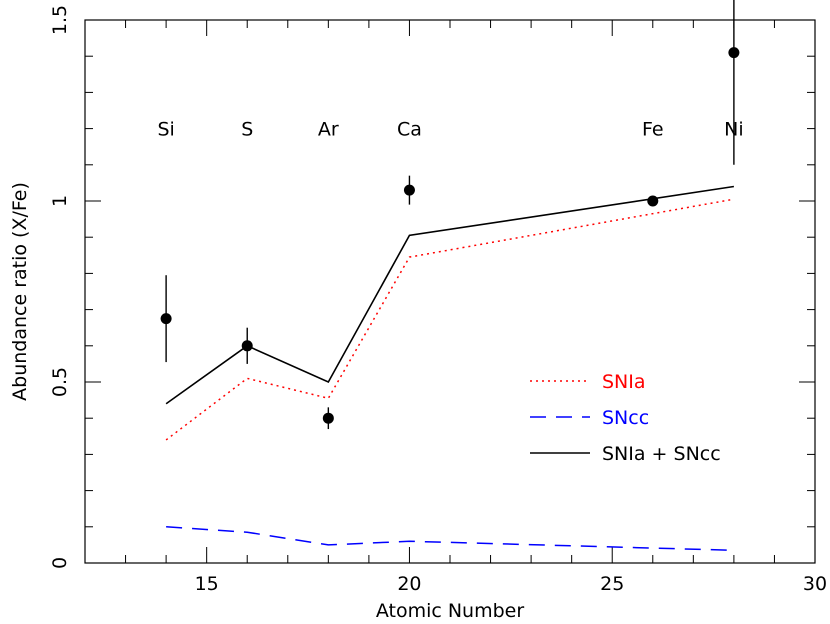  Describe the element at coordinates (60, 201) in the screenshot. I see `y-tick-label: 1` at that location.